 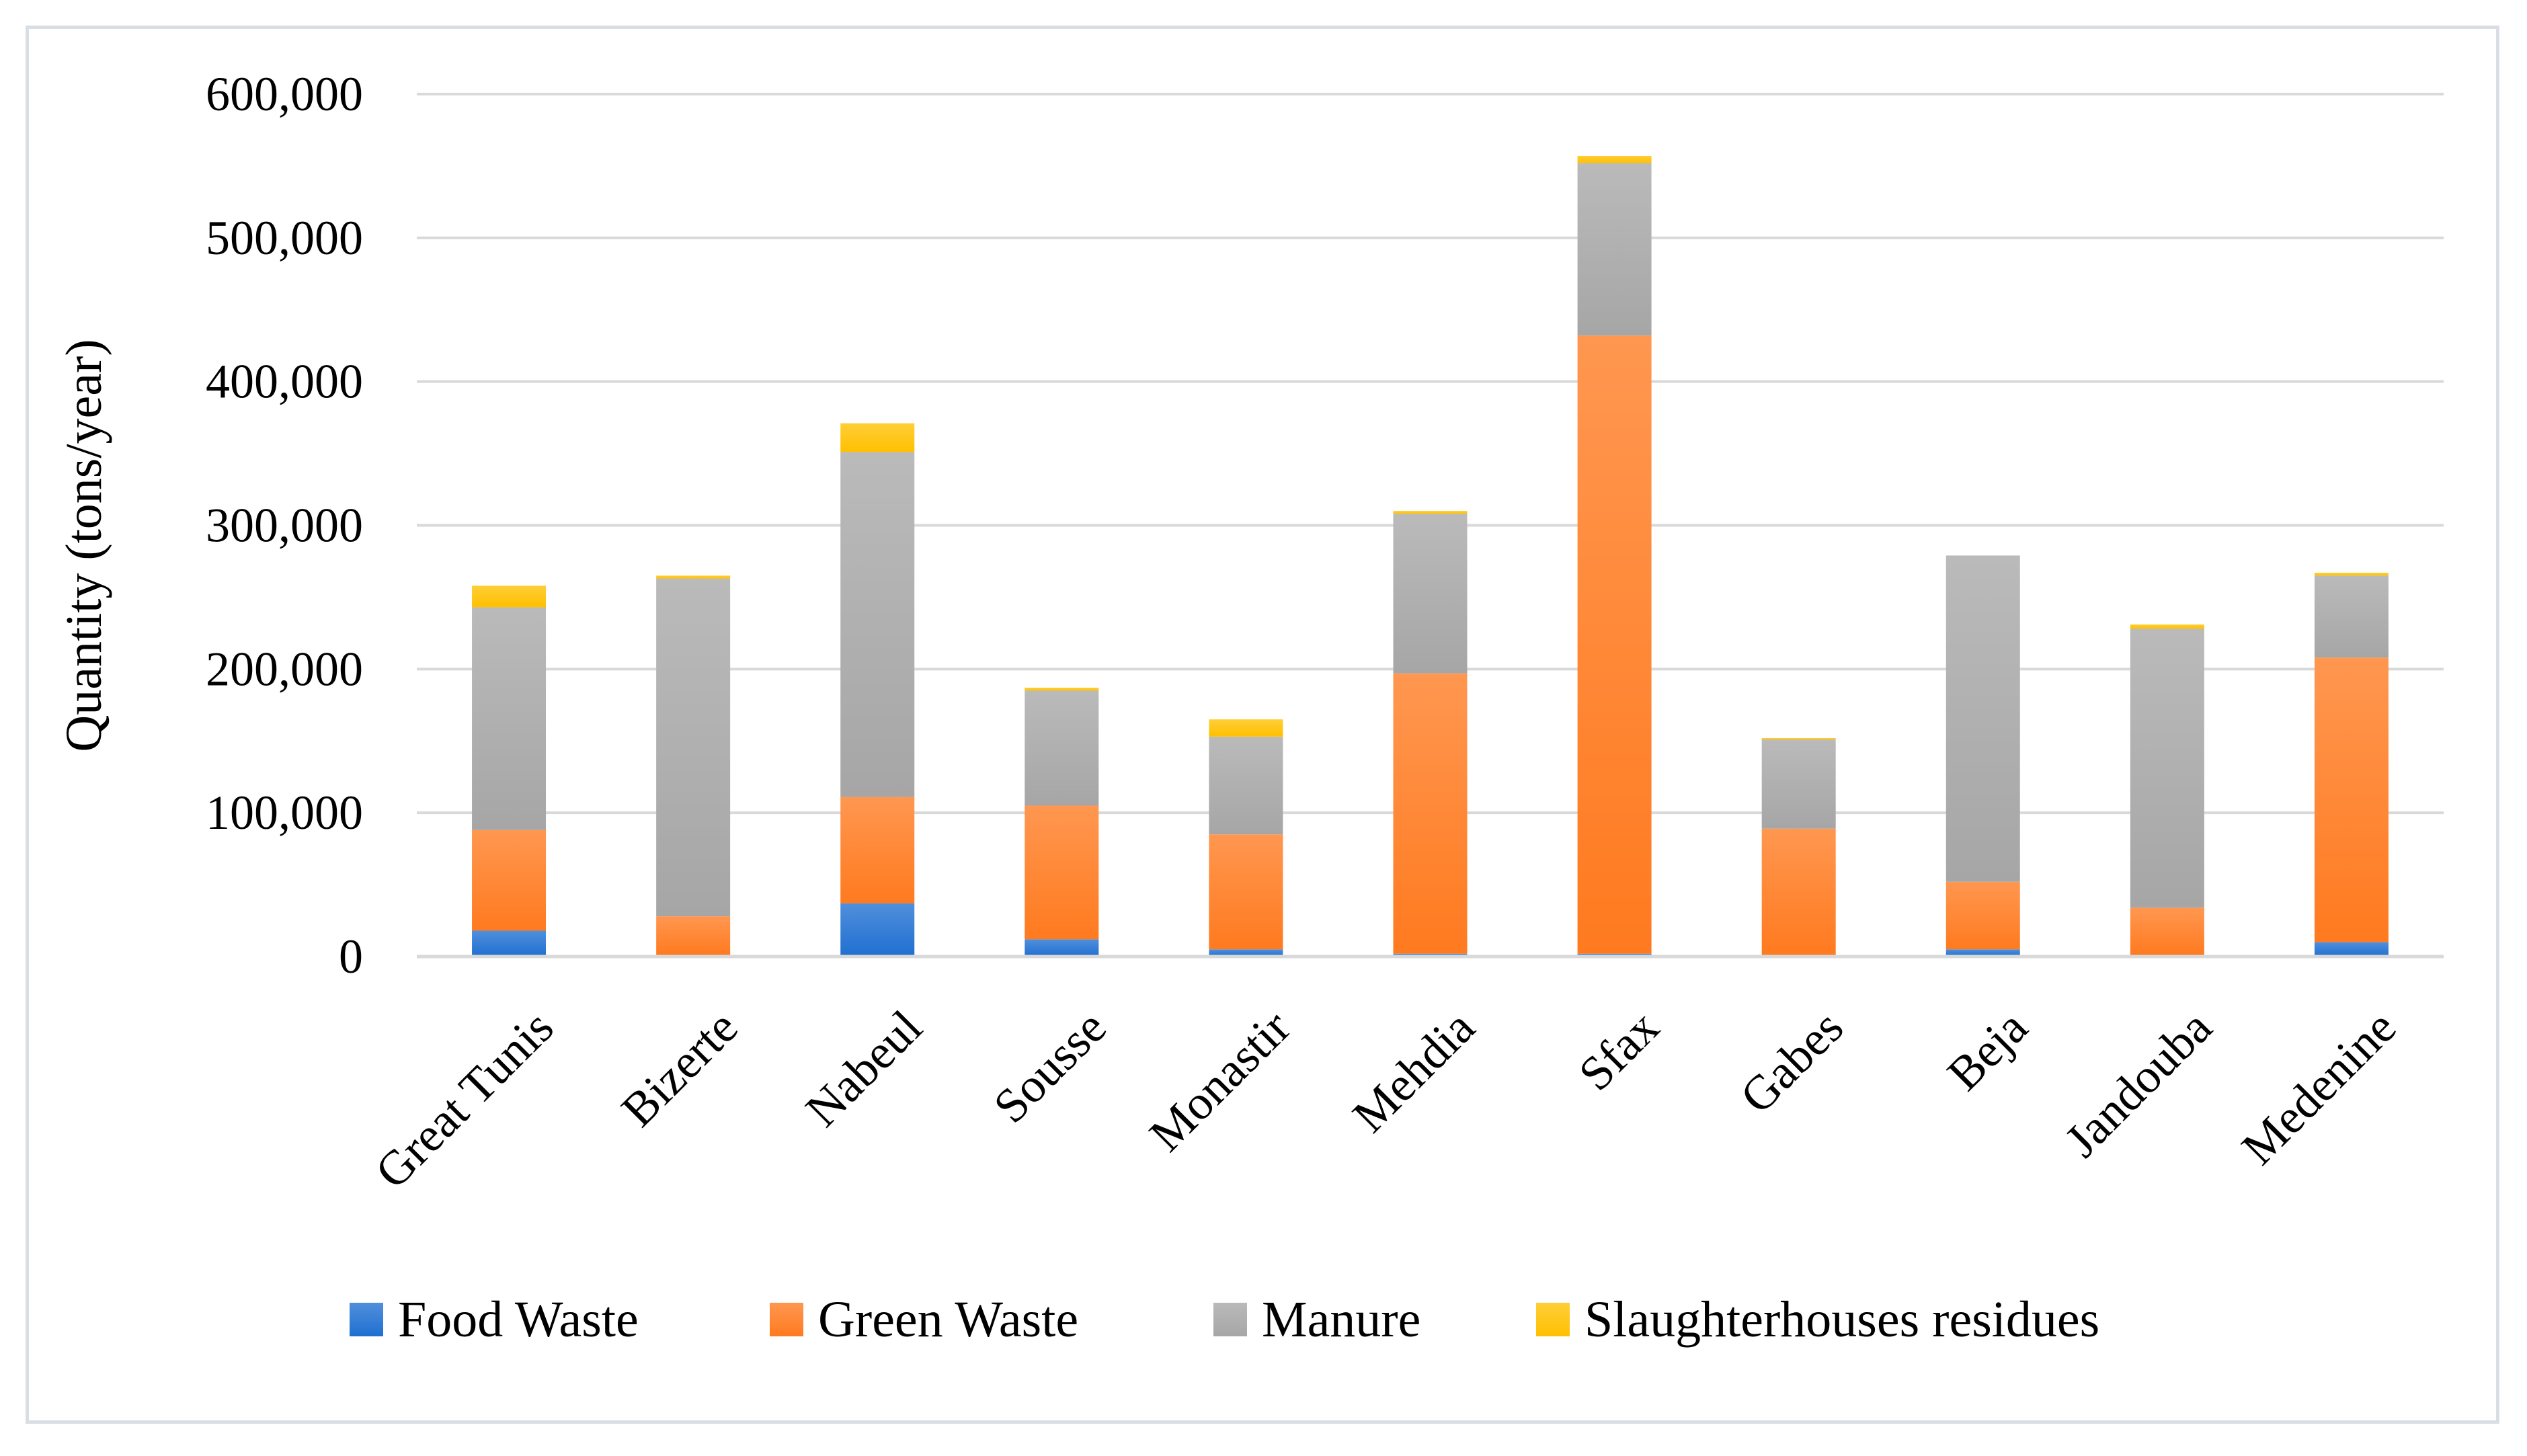 What do you see at coordinates (1219, 1081) in the screenshot?
I see `x-tick-label: Monastir` at bounding box center [1219, 1081].